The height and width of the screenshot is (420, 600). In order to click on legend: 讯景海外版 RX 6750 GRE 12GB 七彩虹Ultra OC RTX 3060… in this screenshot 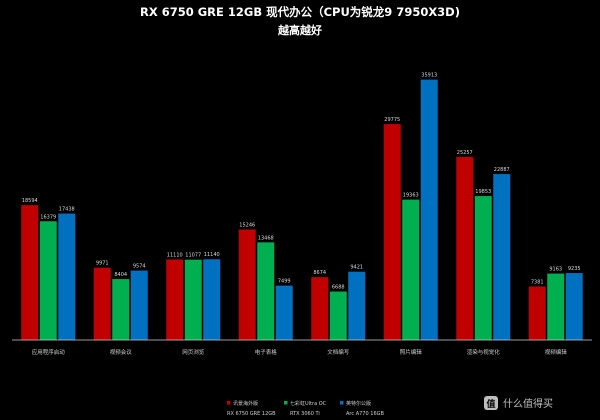, I will do `click(305, 408)`.